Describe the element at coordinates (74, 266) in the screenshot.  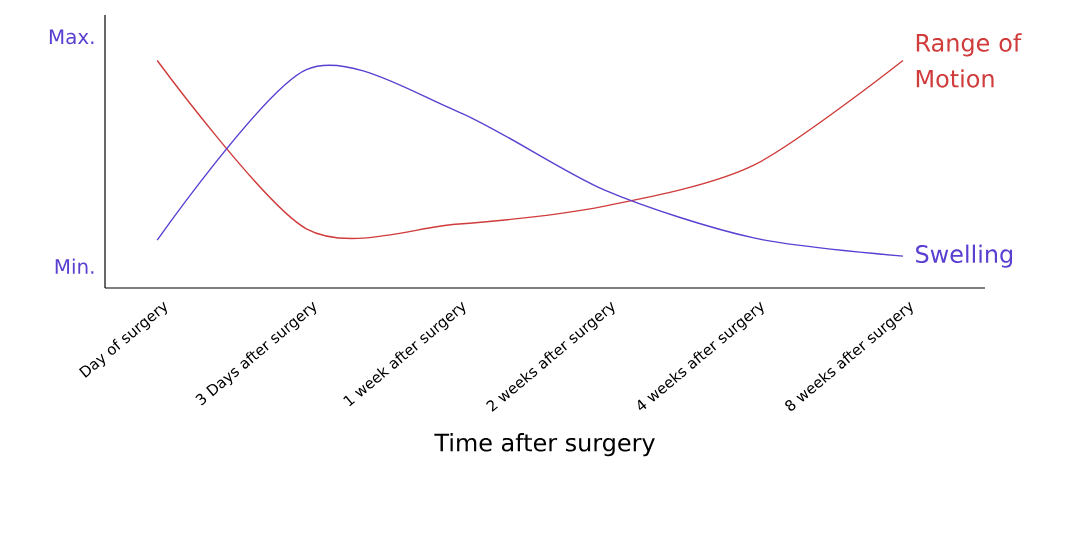
I see `text: Min.` at that location.